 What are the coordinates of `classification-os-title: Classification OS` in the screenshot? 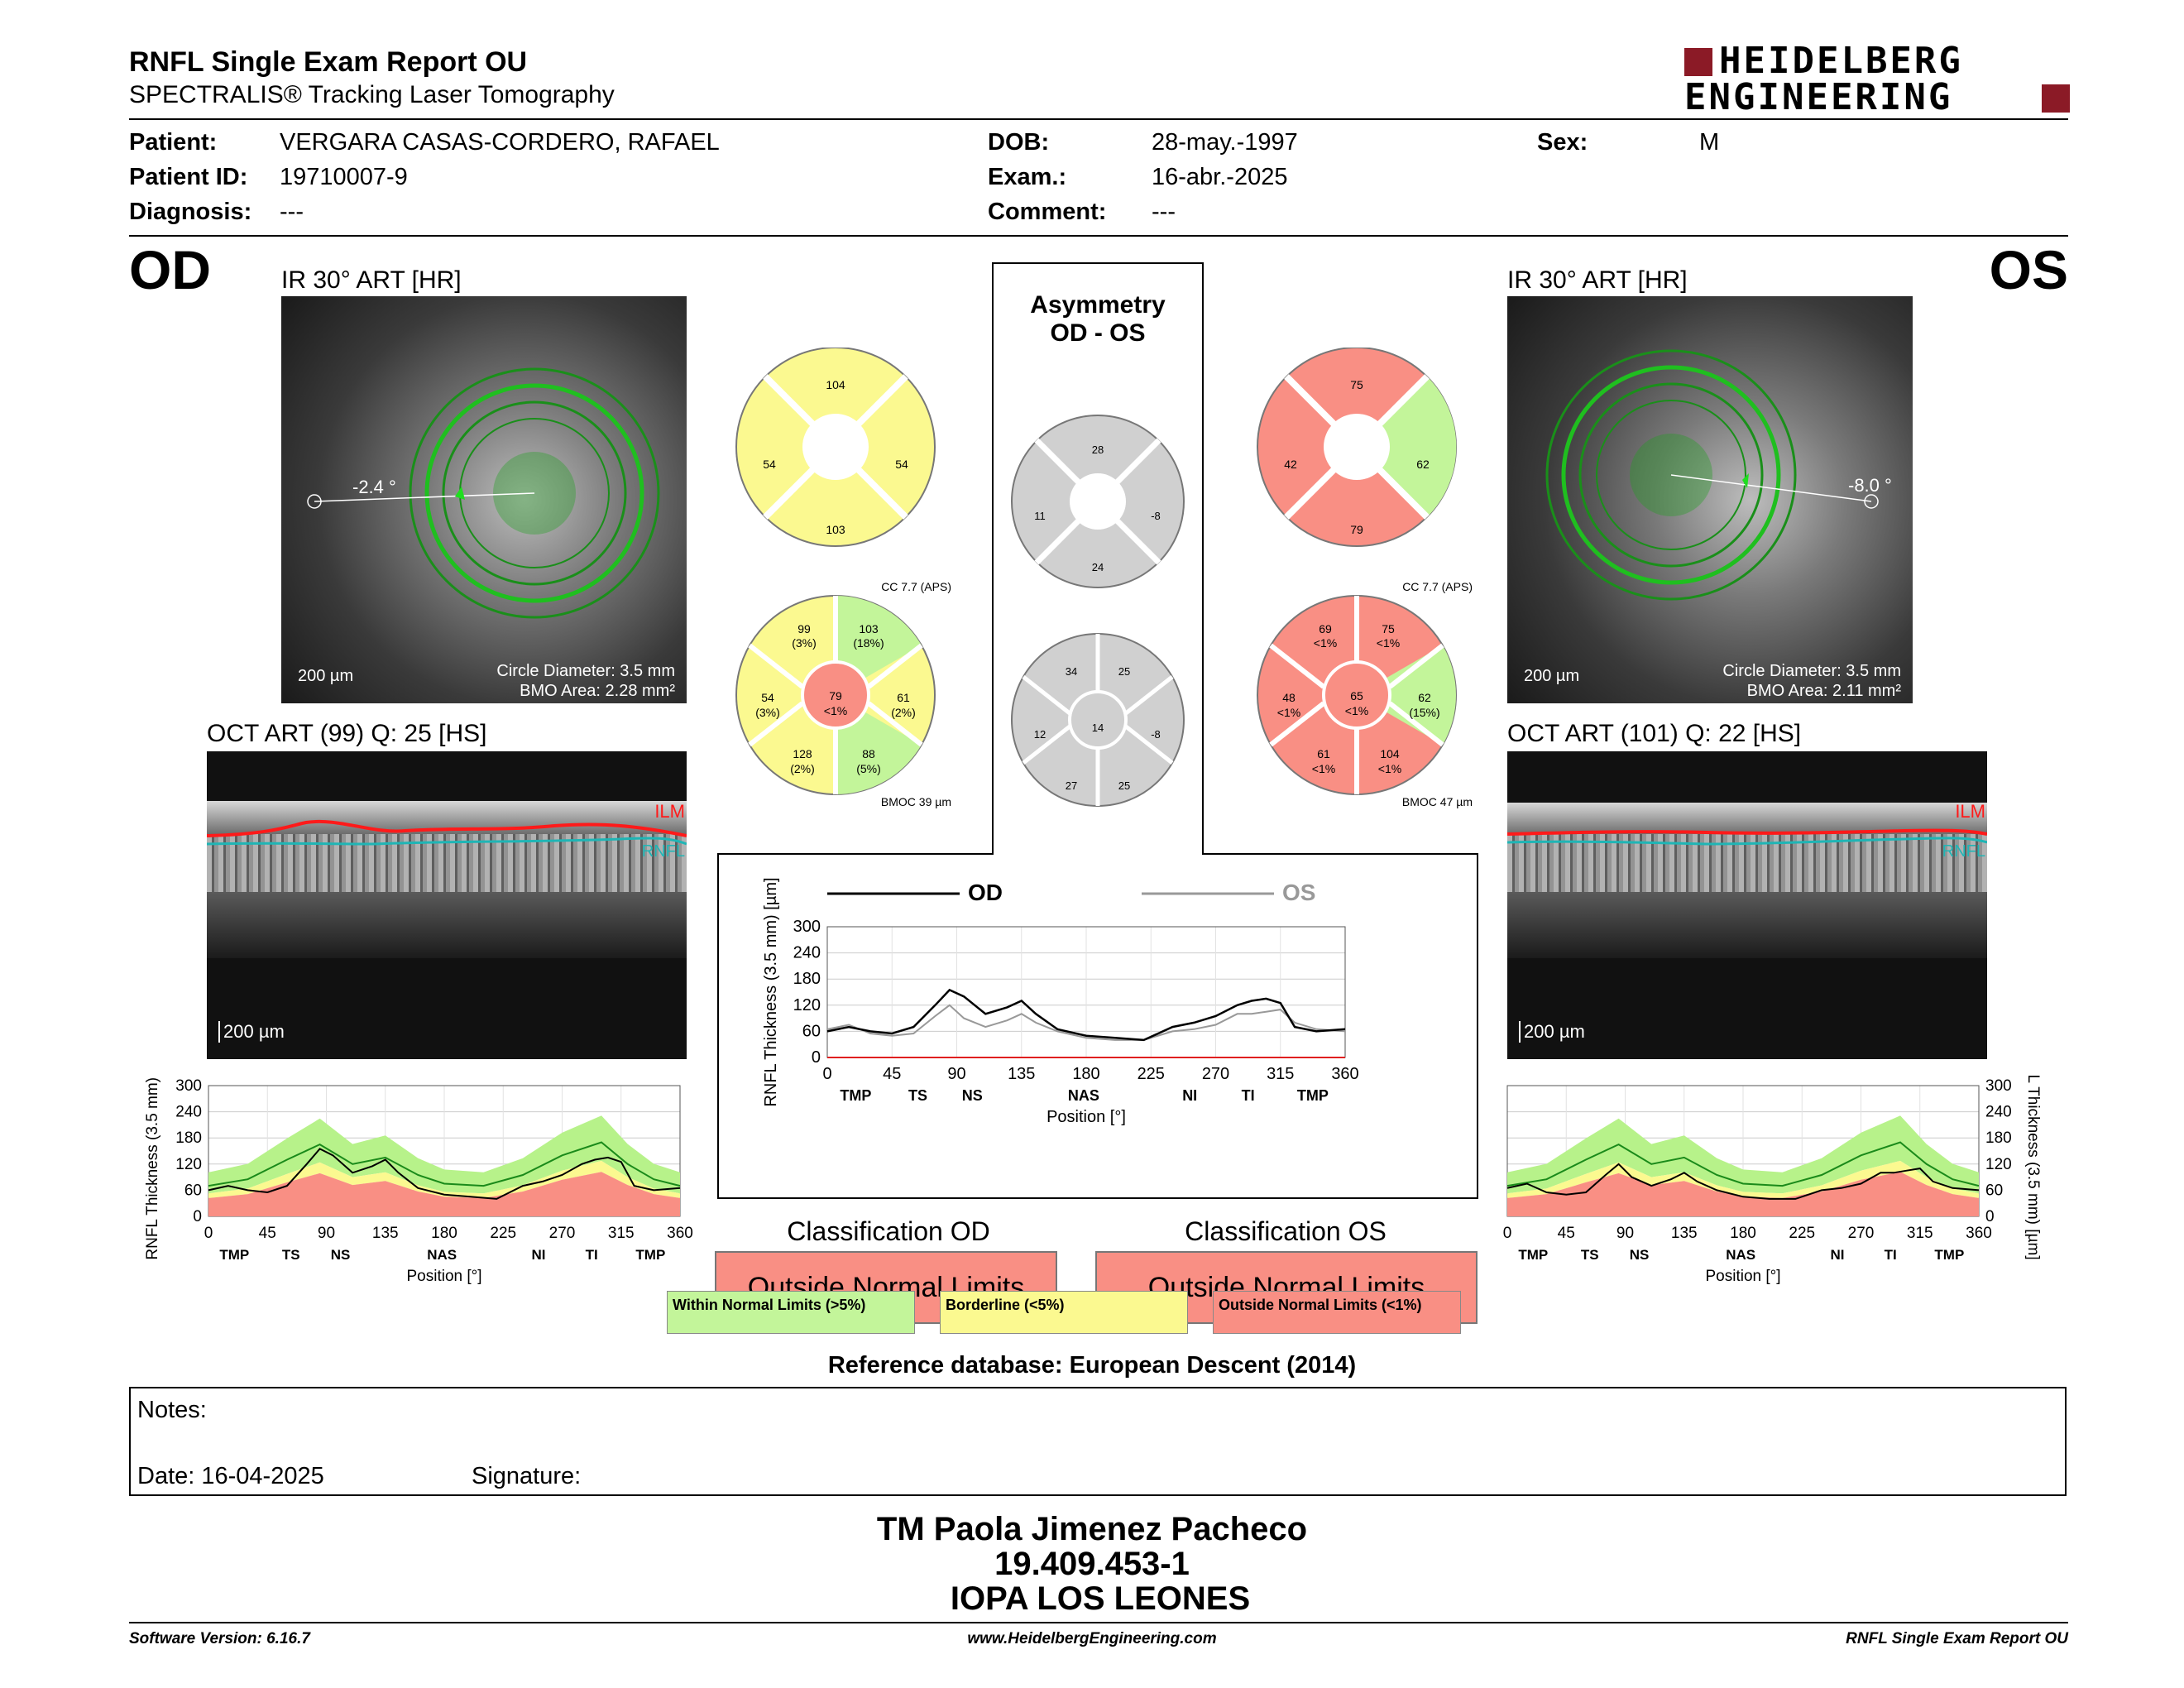 It's located at (1286, 1231).